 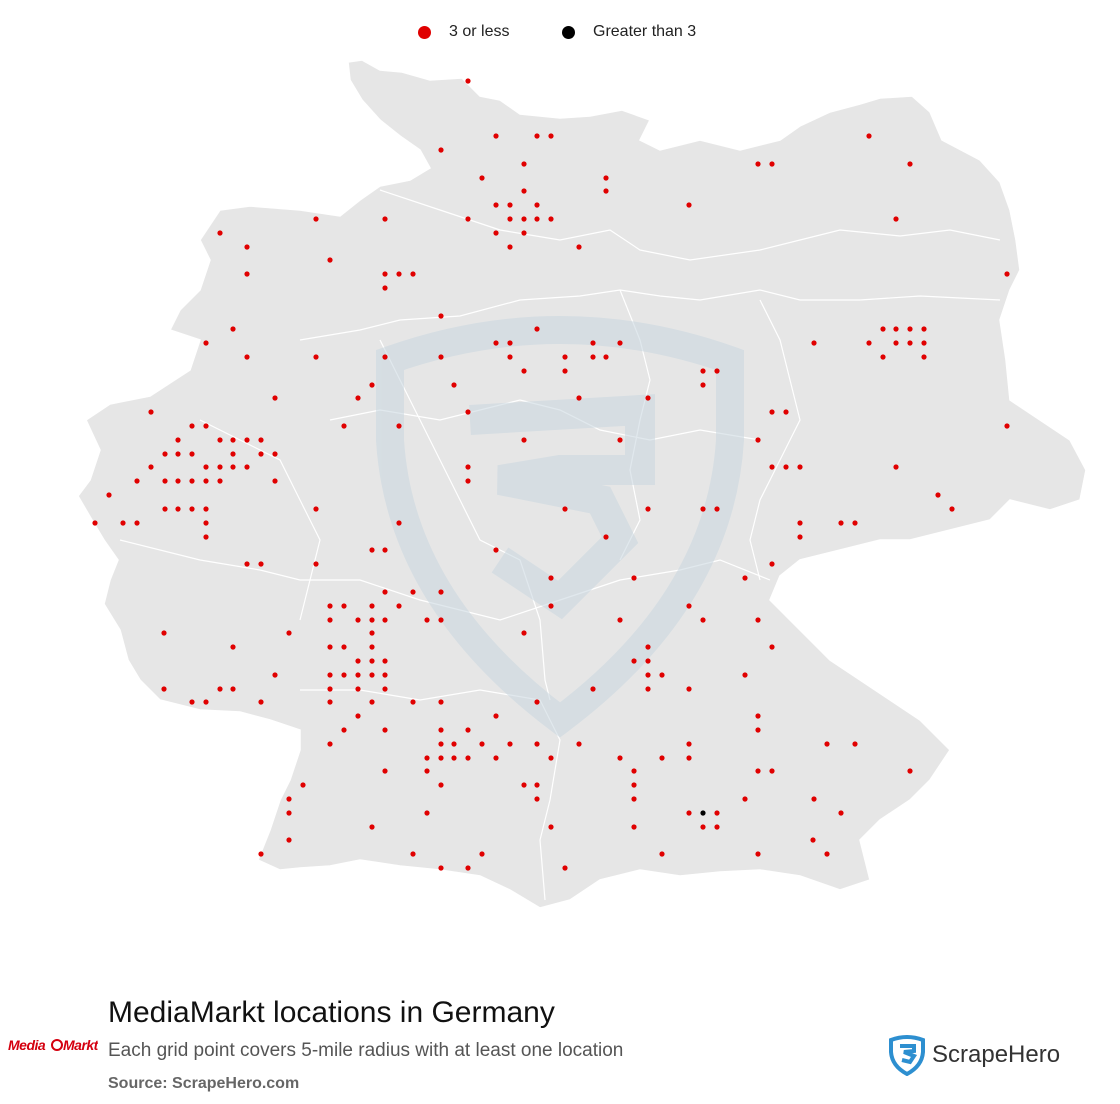 I want to click on source-text: Source: ScrapeHero.com, so click(x=204, y=1083).